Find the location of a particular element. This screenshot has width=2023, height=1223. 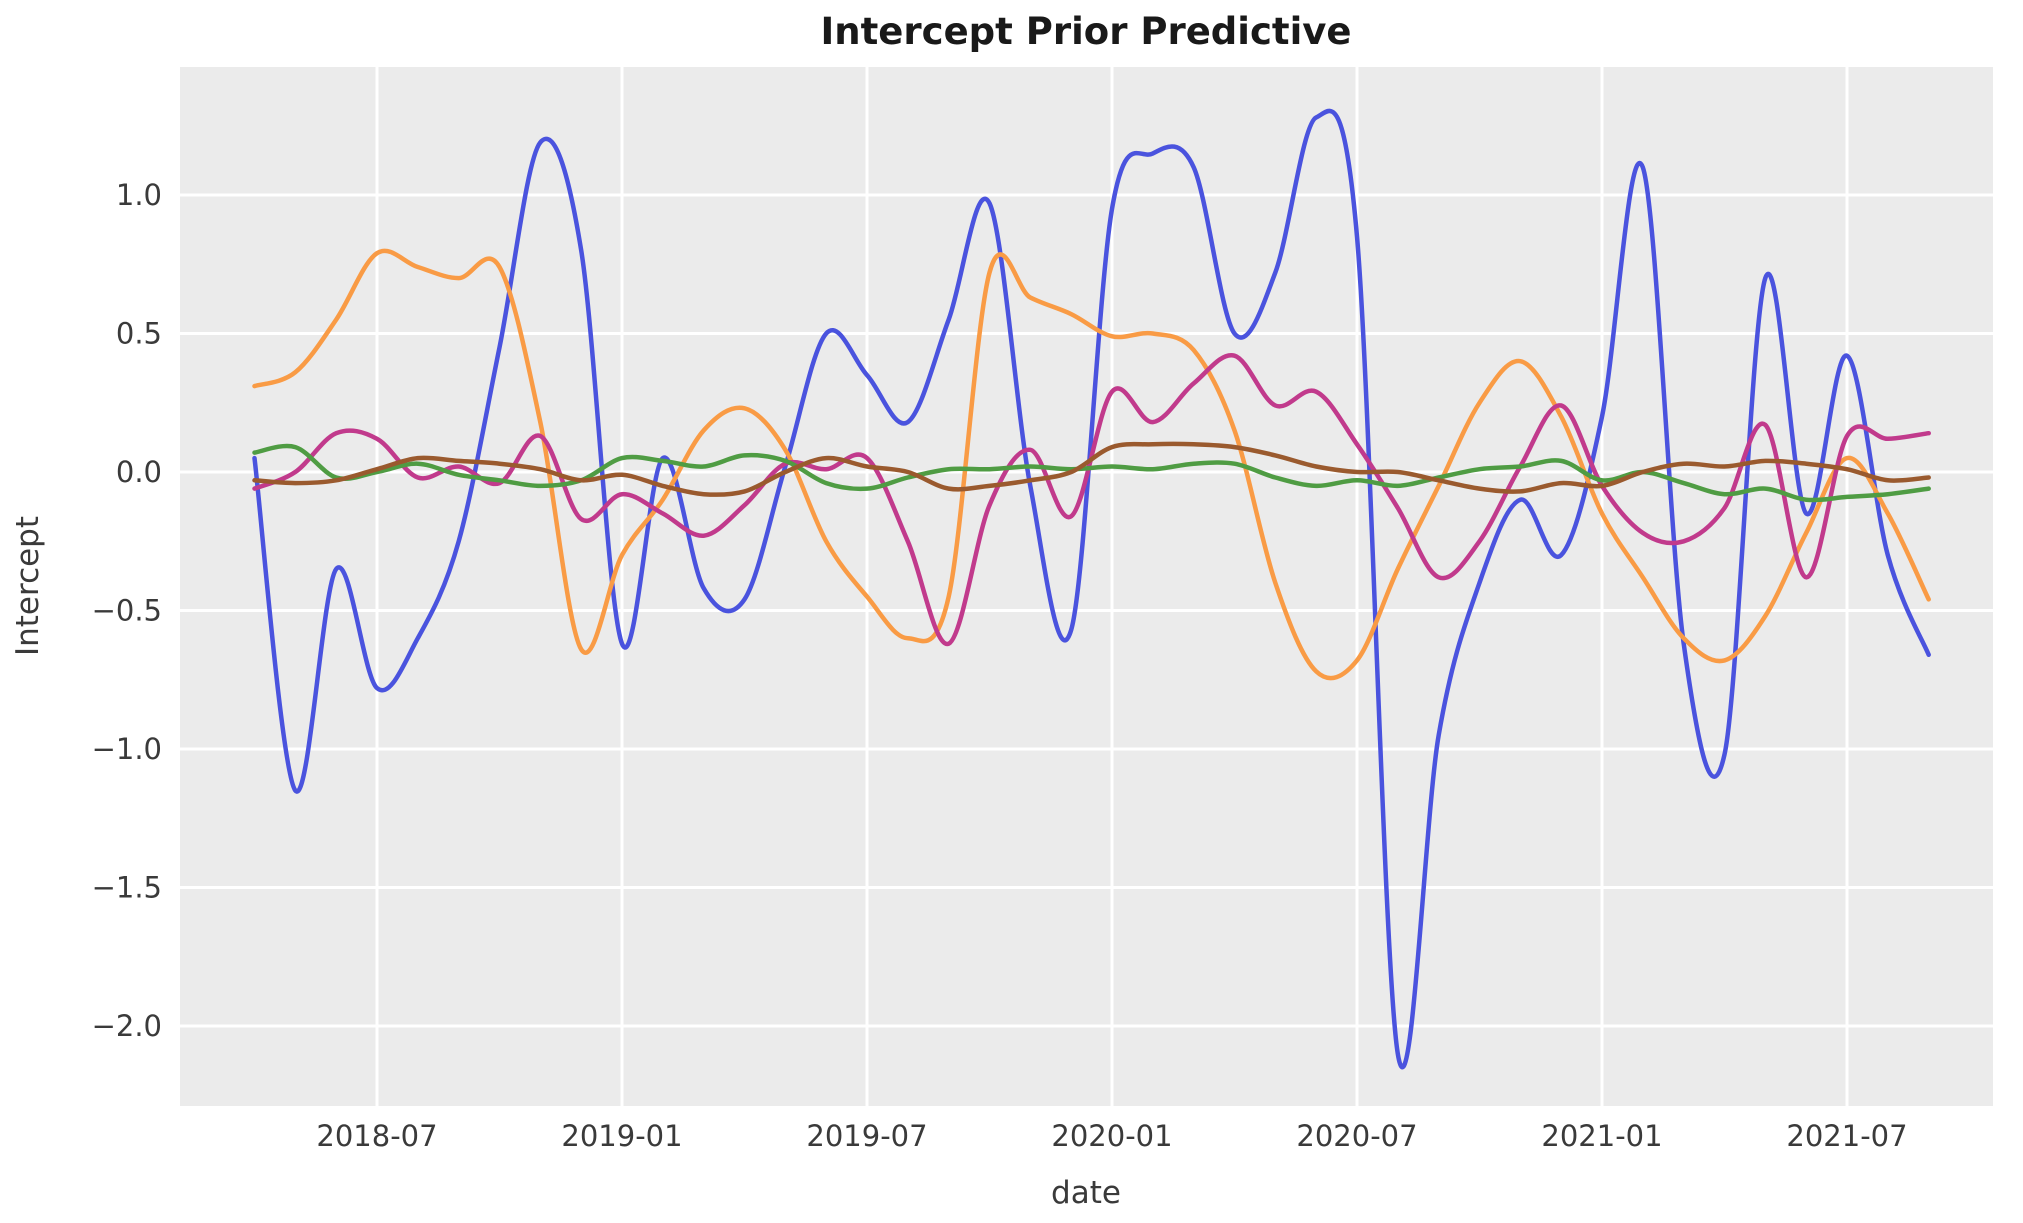

x-tick-label: 2019-01 is located at coordinates (621, 1136).